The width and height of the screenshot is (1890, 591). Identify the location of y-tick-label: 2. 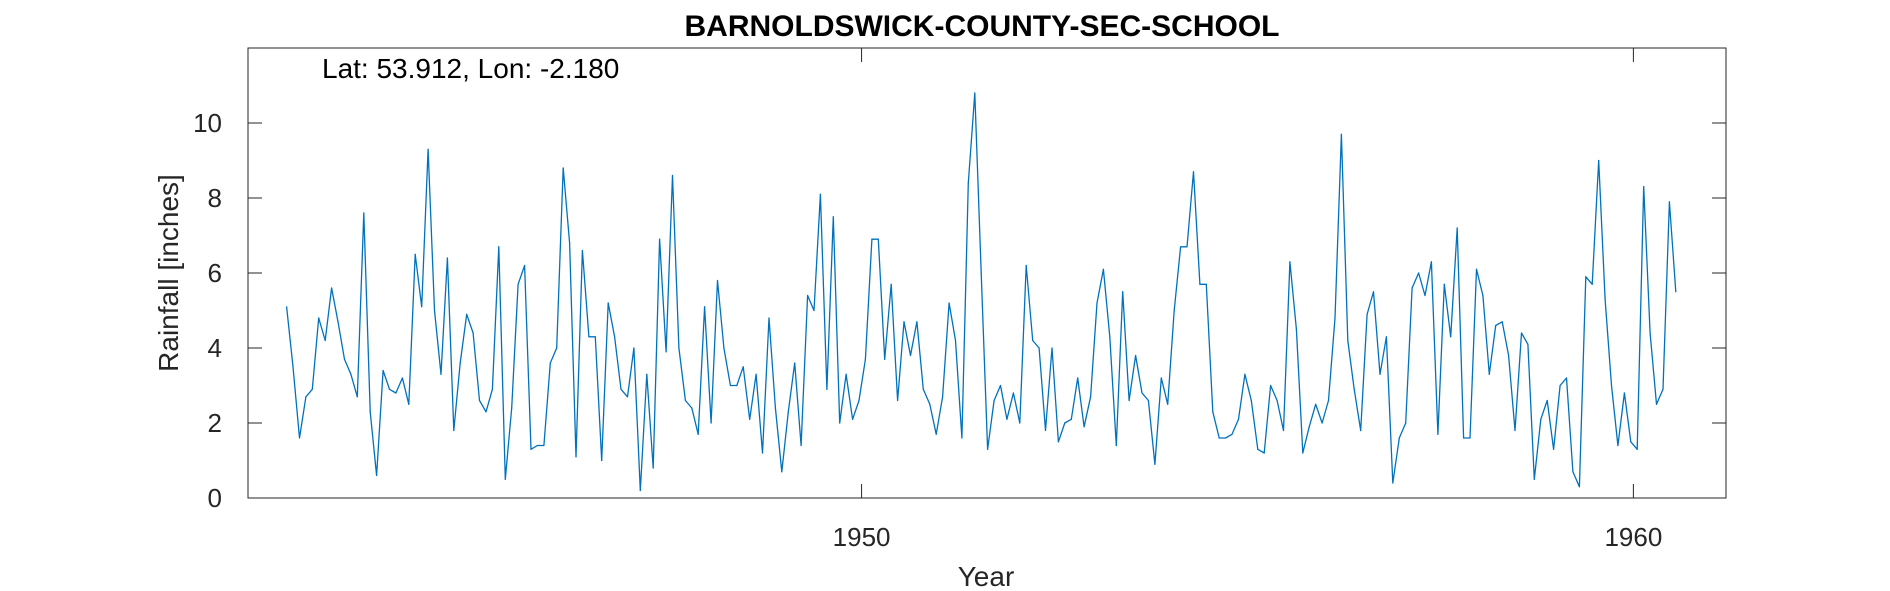
(215, 423).